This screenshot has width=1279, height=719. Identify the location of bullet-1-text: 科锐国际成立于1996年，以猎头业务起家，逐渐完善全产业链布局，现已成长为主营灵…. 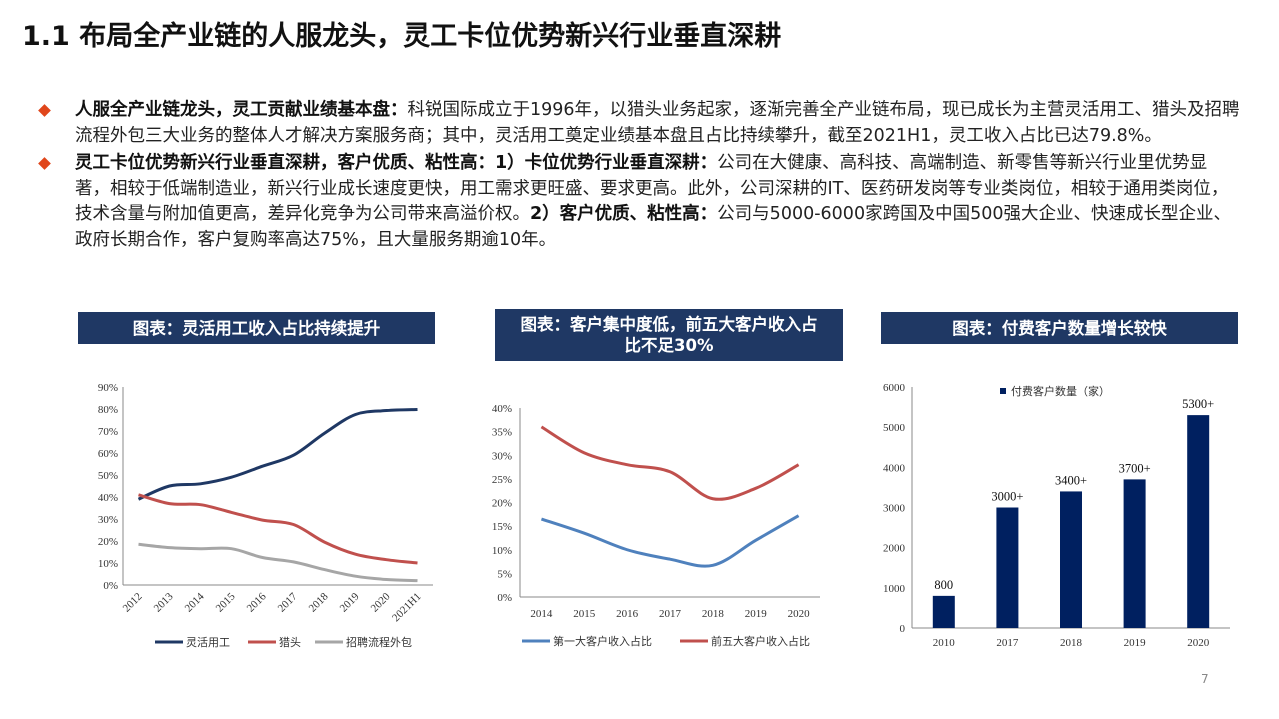
(657, 123).